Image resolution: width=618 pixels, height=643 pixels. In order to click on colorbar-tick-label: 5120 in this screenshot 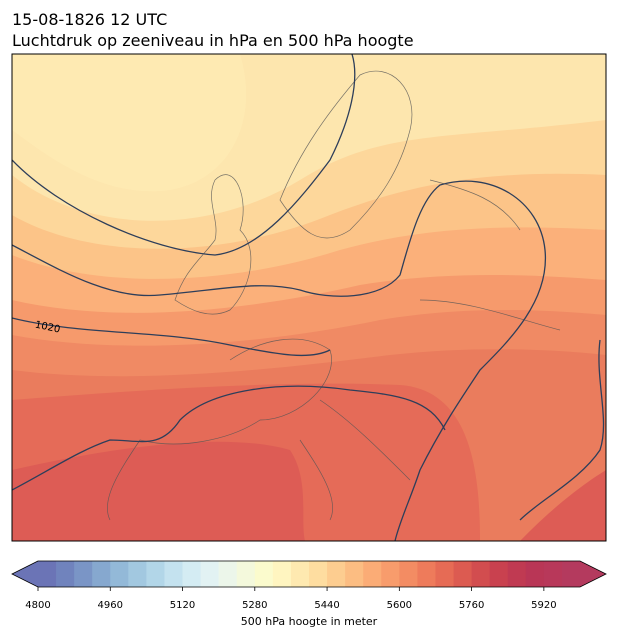, I will do `click(182, 605)`.